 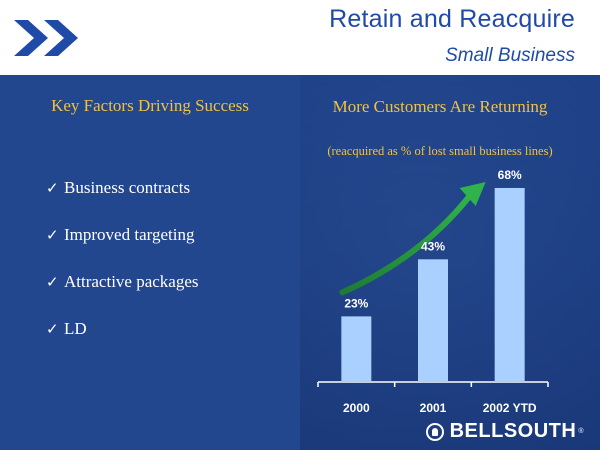 What do you see at coordinates (46, 38) in the screenshot?
I see `double-chevron-icon` at bounding box center [46, 38].